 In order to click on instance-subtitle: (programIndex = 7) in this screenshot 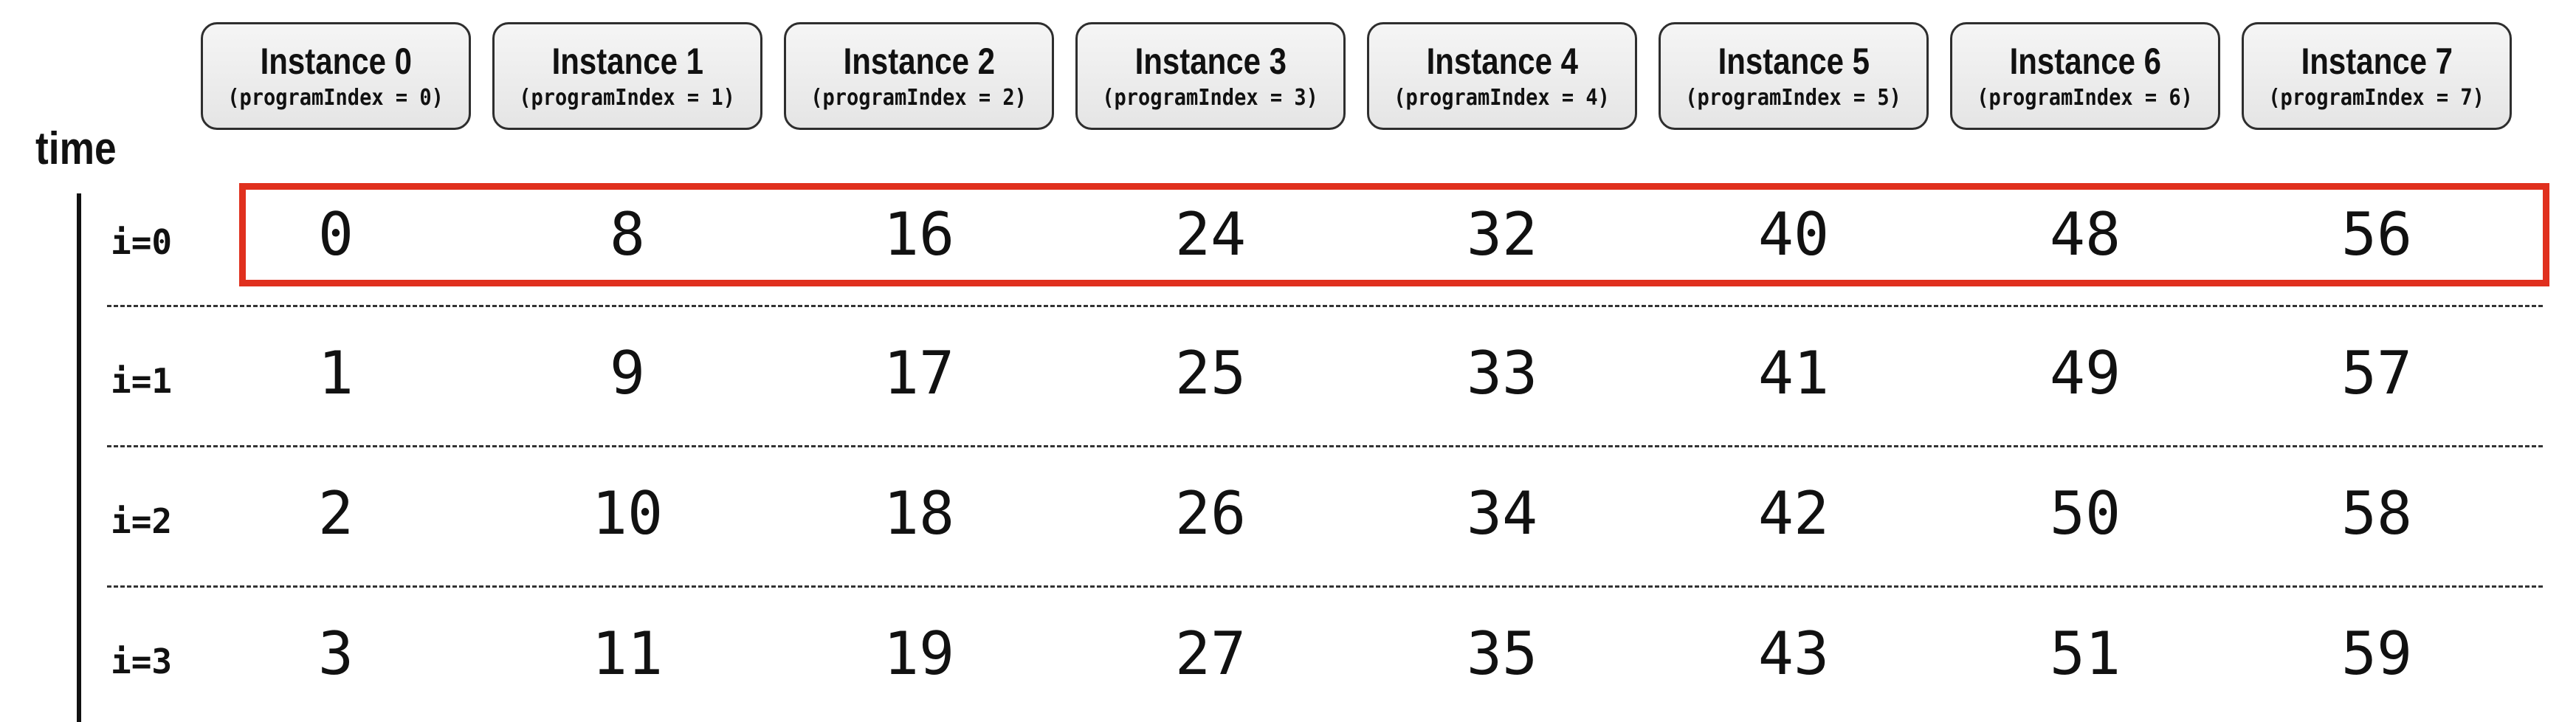, I will do `click(2376, 98)`.